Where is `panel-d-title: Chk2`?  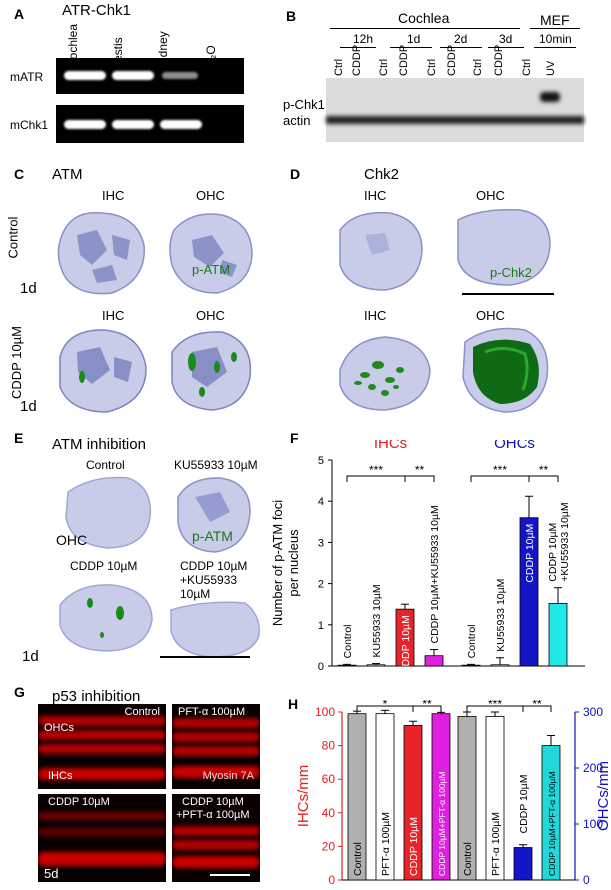 panel-d-title: Chk2 is located at coordinates (382, 174).